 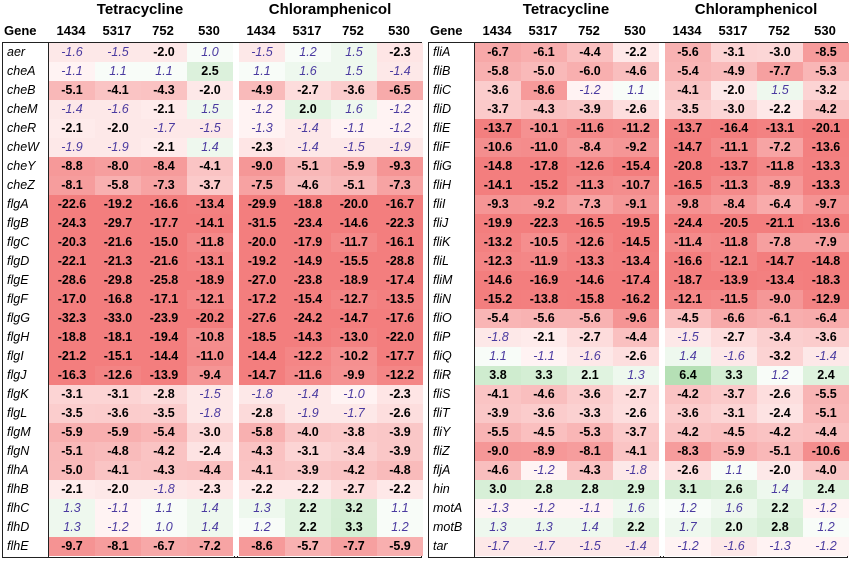 I want to click on value-cell: -2.6, so click(x=688, y=470).